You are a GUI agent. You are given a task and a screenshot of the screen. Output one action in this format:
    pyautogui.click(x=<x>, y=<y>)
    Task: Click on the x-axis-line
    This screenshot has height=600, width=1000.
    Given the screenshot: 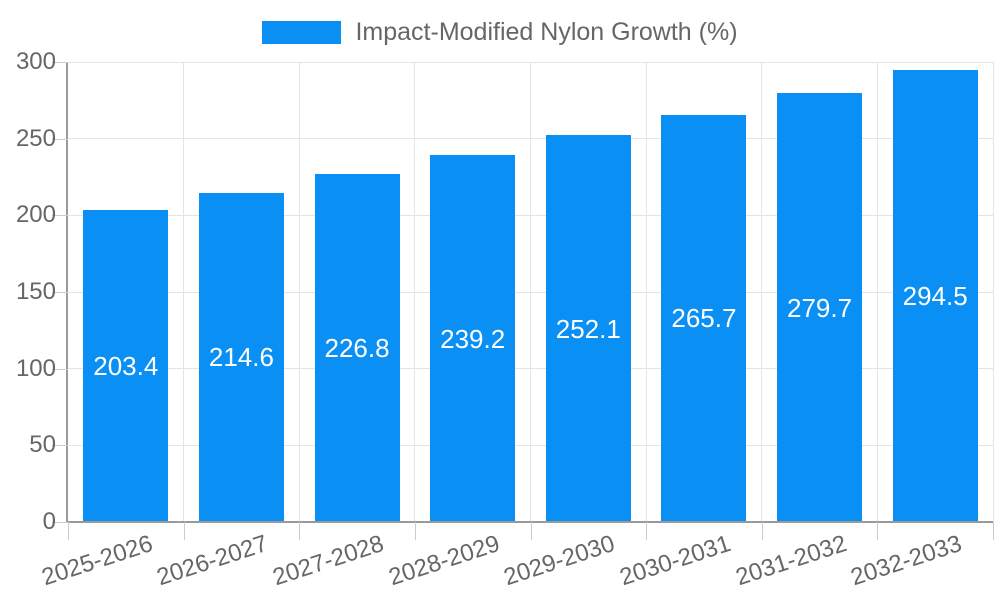 What is the action you would take?
    pyautogui.click(x=529, y=522)
    